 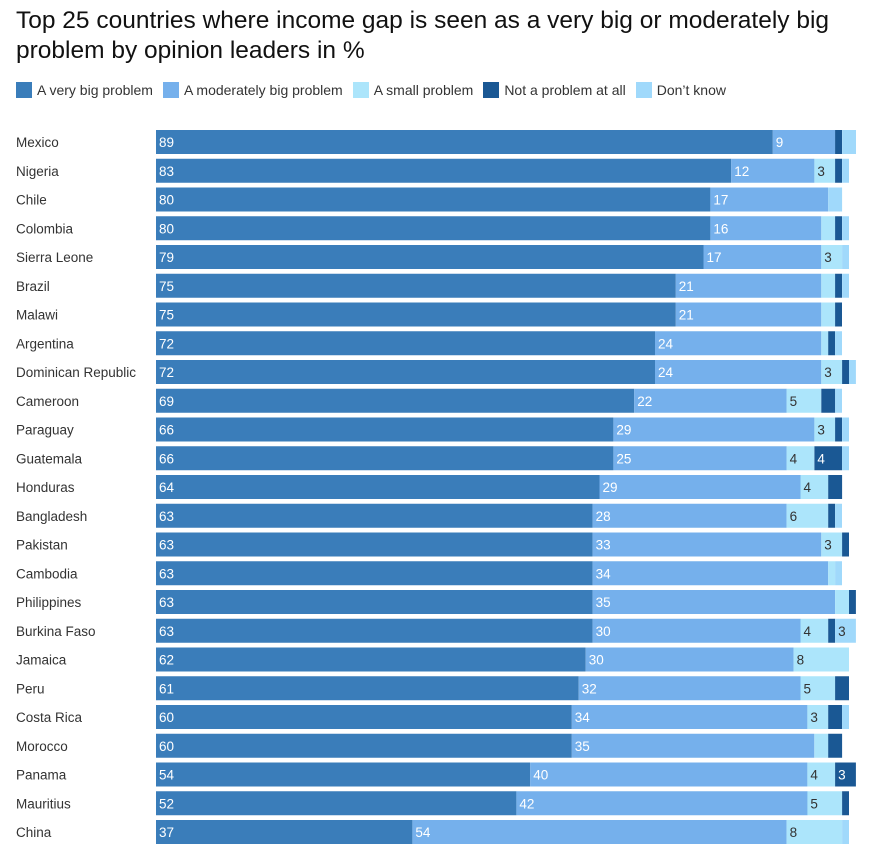 What do you see at coordinates (166, 171) in the screenshot?
I see `data-label: 83` at bounding box center [166, 171].